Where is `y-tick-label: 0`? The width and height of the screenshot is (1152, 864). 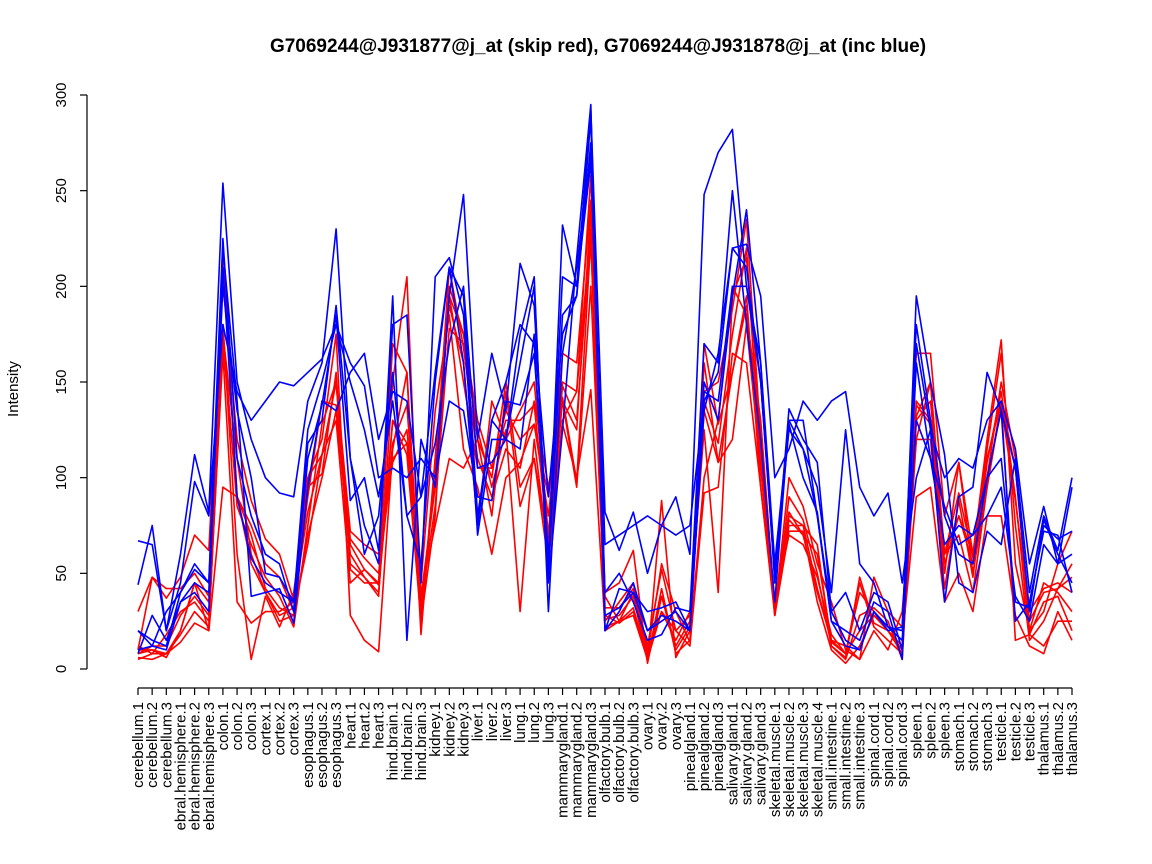
y-tick-label: 0 is located at coordinates (61, 669).